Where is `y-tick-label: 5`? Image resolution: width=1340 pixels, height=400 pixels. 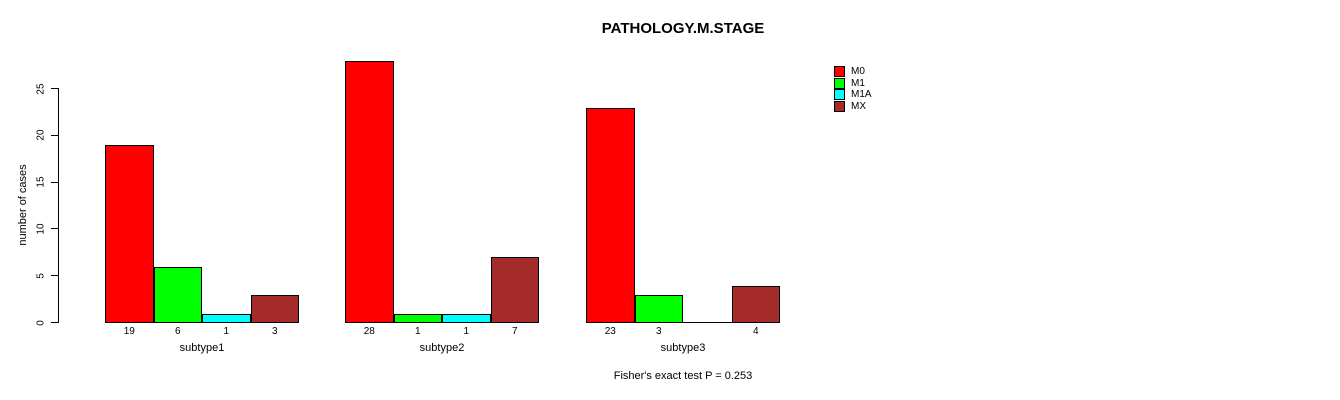
y-tick-label: 5 is located at coordinates (41, 275).